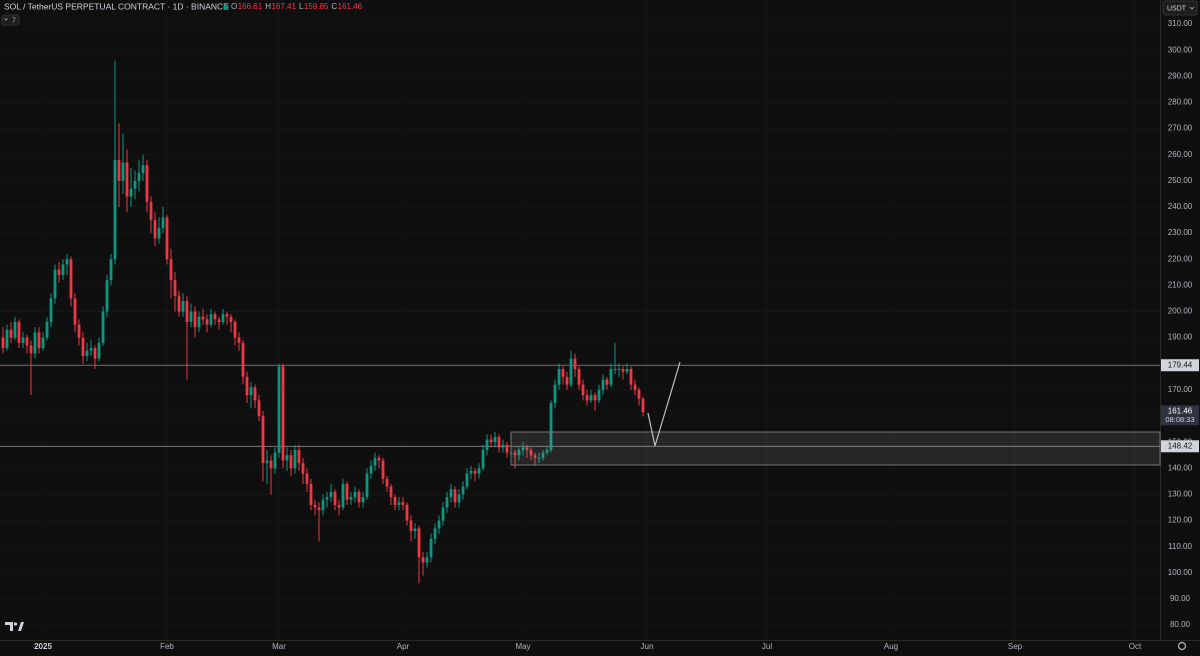 This screenshot has height=656, width=1200. What do you see at coordinates (1180, 23) in the screenshot?
I see `y-tick-label: 310.00` at bounding box center [1180, 23].